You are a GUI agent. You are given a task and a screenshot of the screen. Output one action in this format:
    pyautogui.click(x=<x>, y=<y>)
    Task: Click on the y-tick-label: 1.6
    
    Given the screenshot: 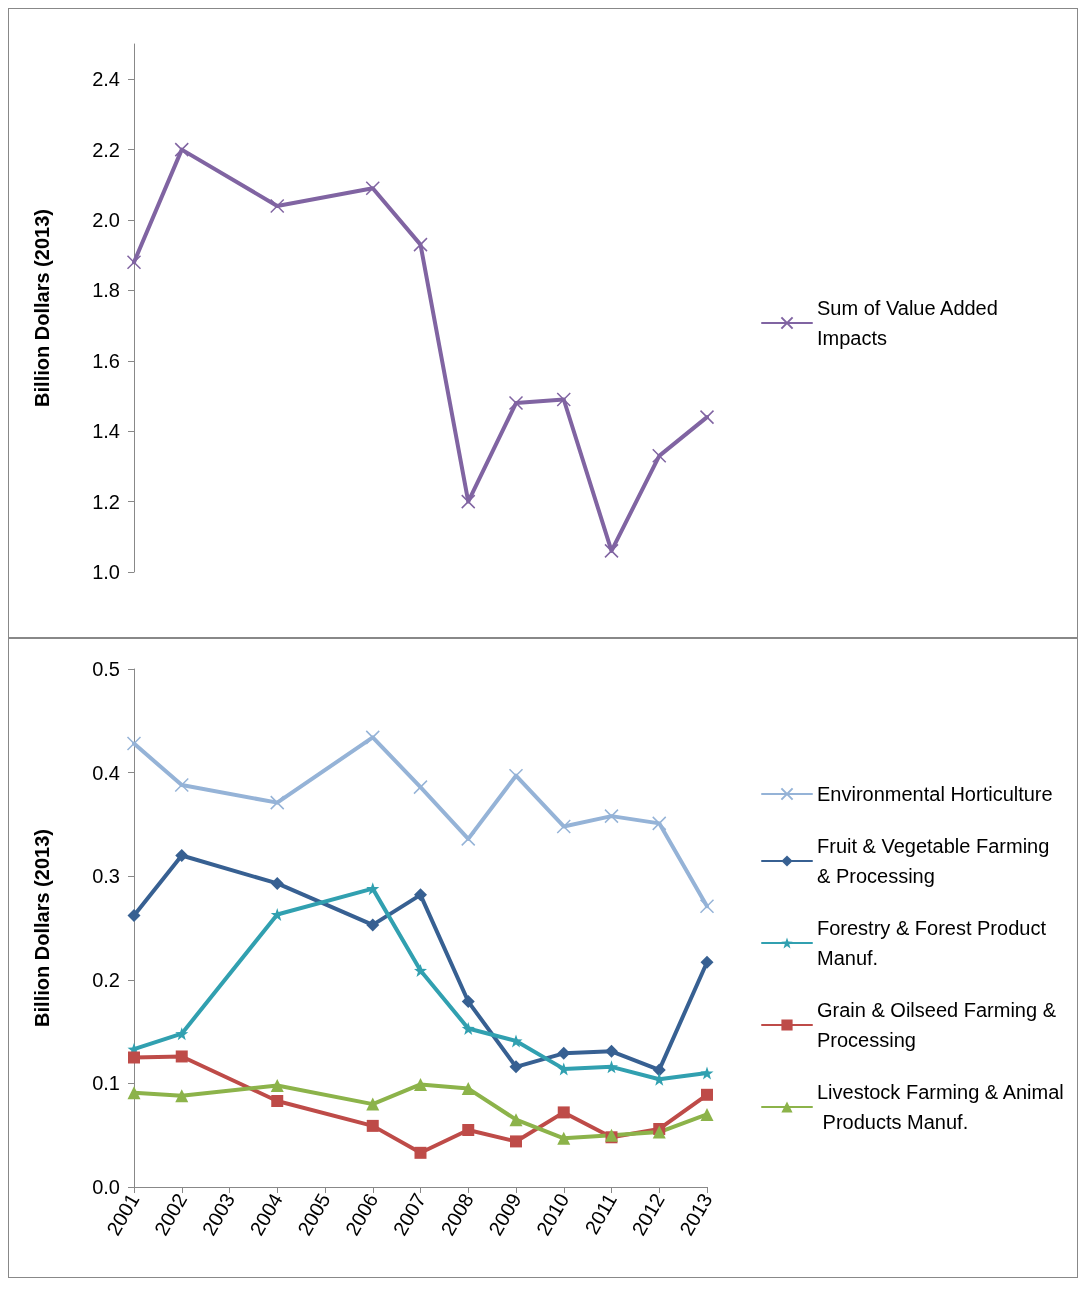 What is the action you would take?
    pyautogui.click(x=106, y=360)
    